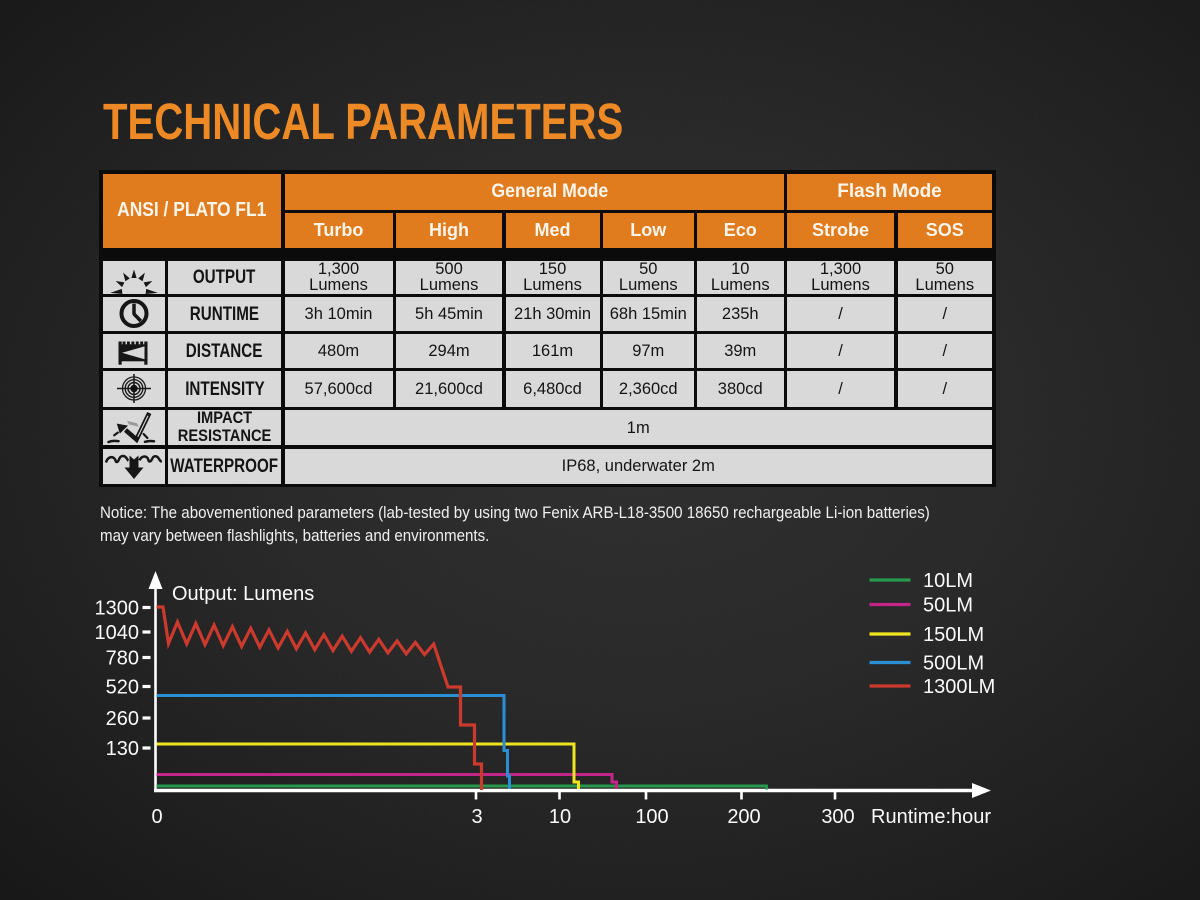 The image size is (1200, 900). What do you see at coordinates (122, 719) in the screenshot?
I see `svg-text: 260` at bounding box center [122, 719].